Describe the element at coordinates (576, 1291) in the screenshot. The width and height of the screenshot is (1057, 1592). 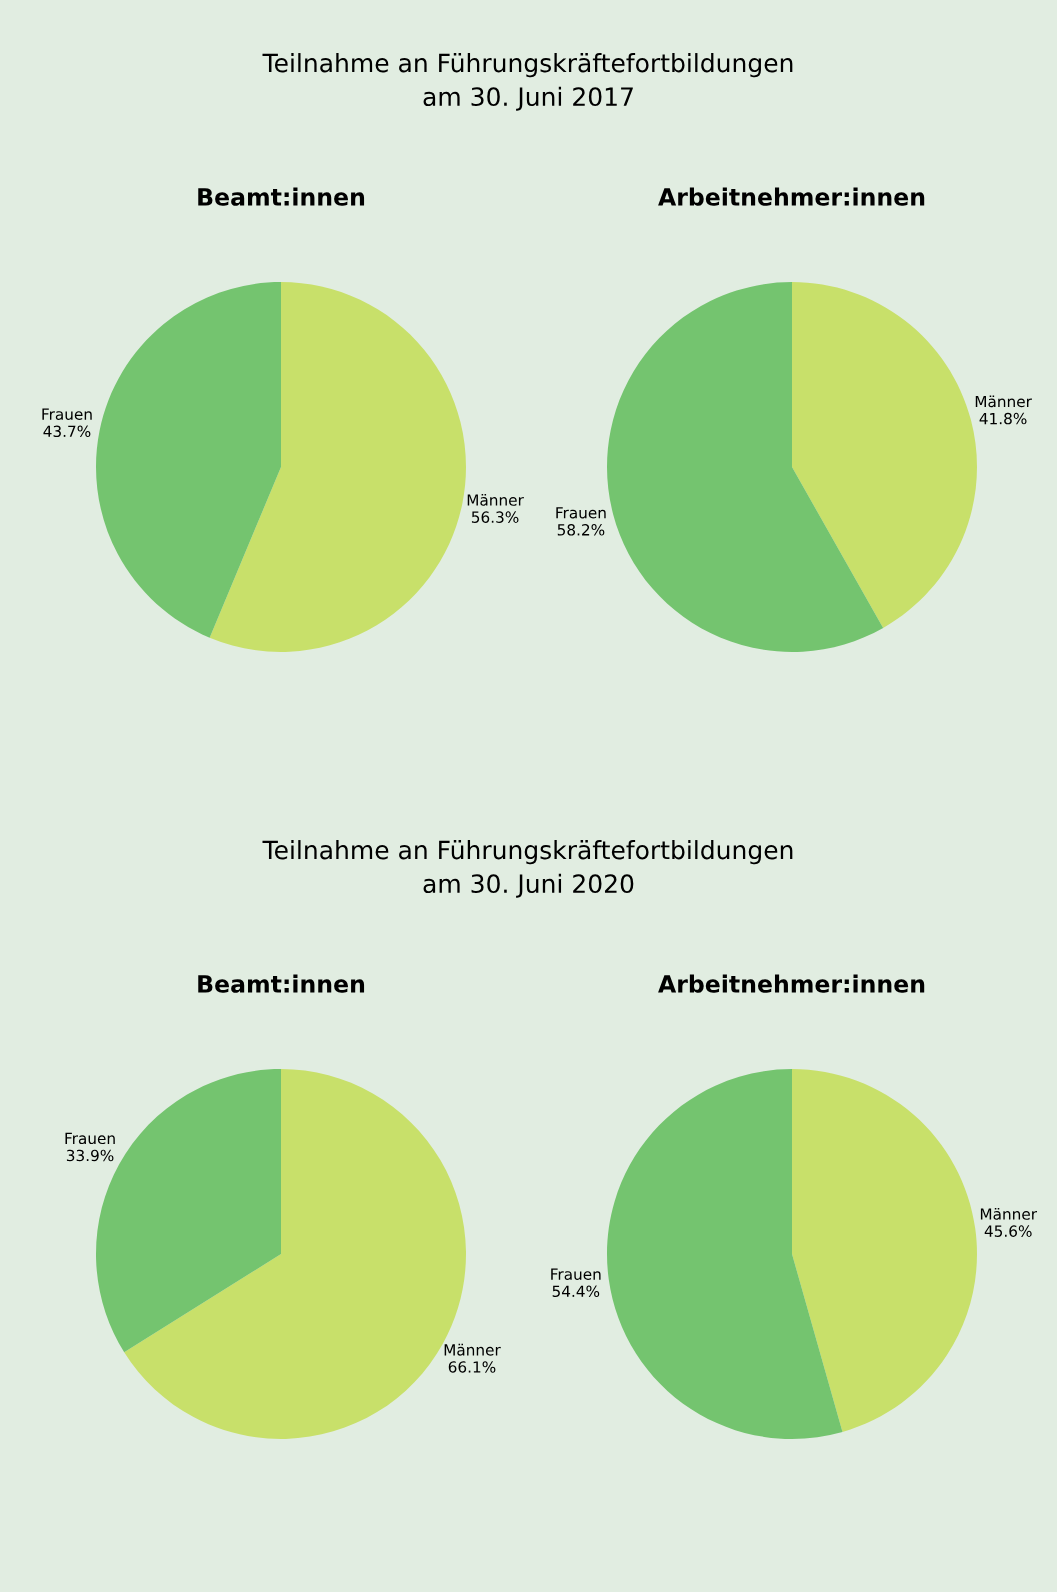
I see `data-label: 54.4%` at that location.